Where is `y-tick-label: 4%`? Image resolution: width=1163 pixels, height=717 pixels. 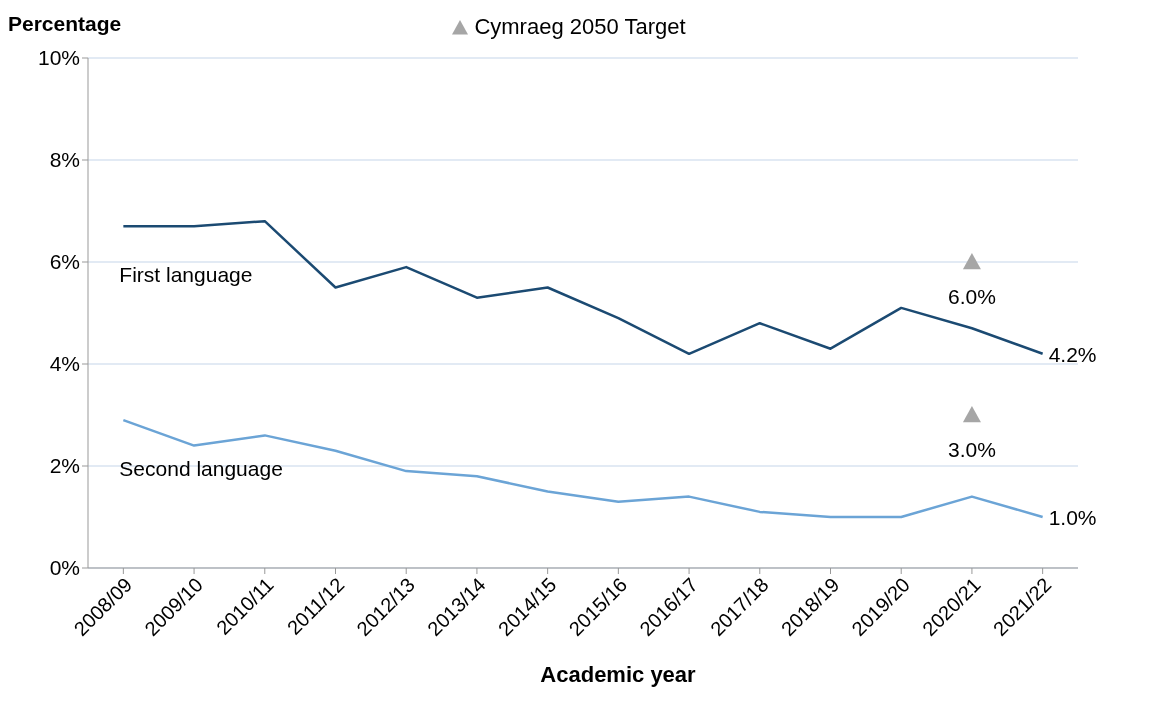 y-tick-label: 4% is located at coordinates (64, 364).